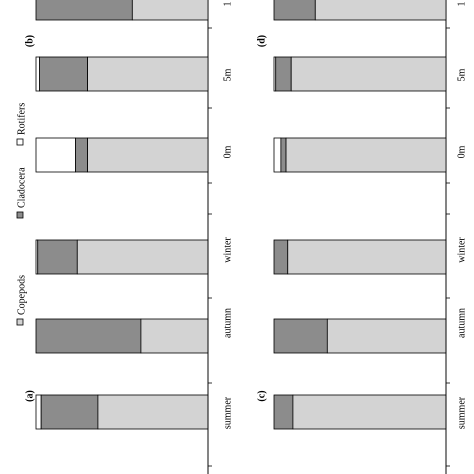 Image resolution: width=474 pixels, height=474 pixels. Describe the element at coordinates (55, 155) in the screenshot. I see `bar-b-0m-rotifers` at that location.